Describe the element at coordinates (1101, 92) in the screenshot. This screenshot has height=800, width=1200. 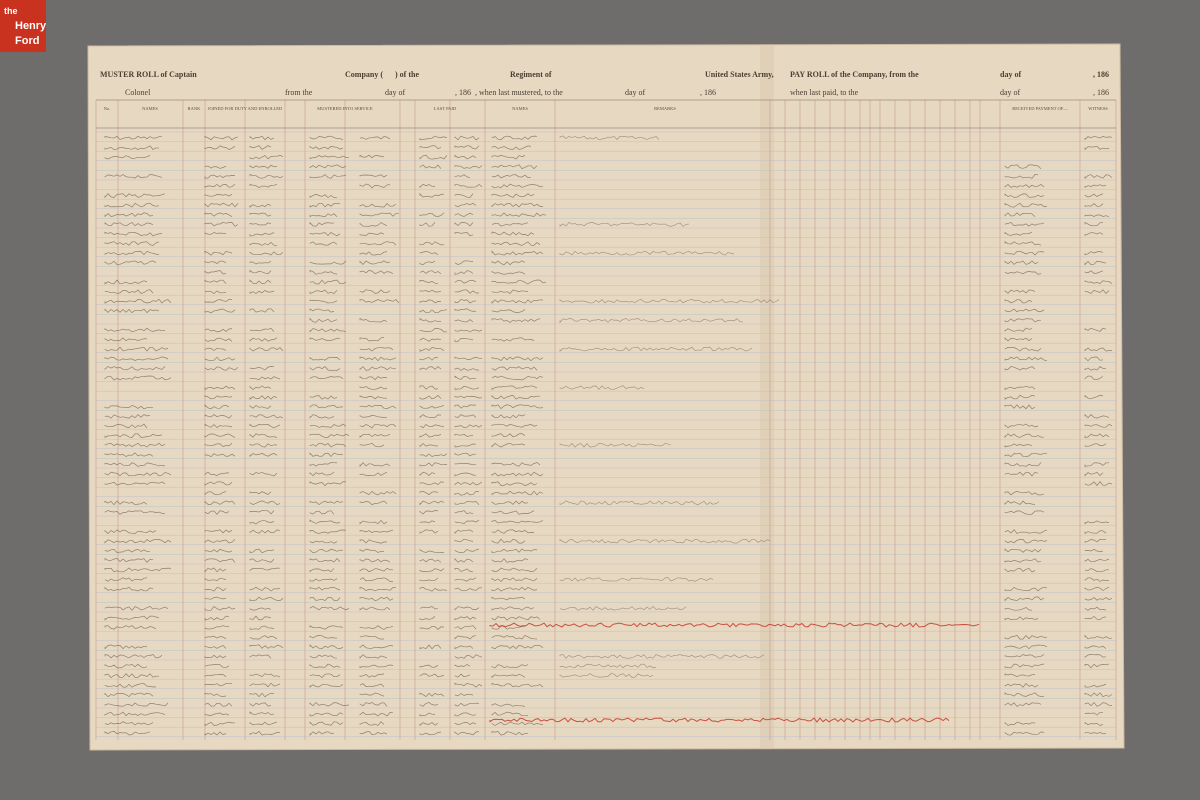
I see `header-text: , 186` at that location.